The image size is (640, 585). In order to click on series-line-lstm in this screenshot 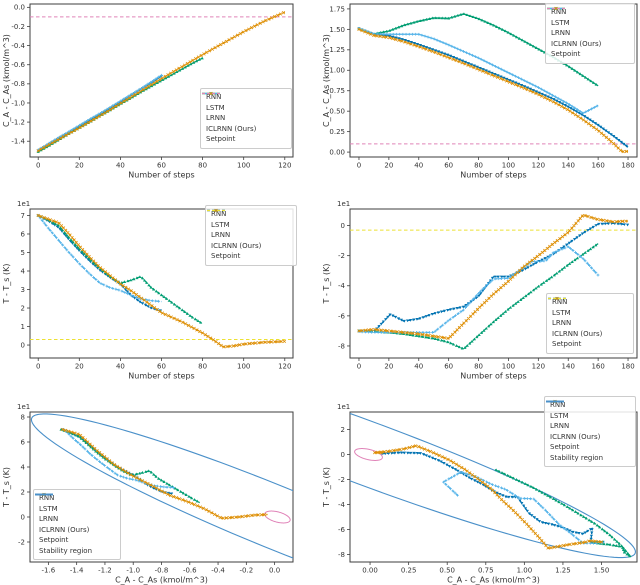, I will do `click(120, 269)`.